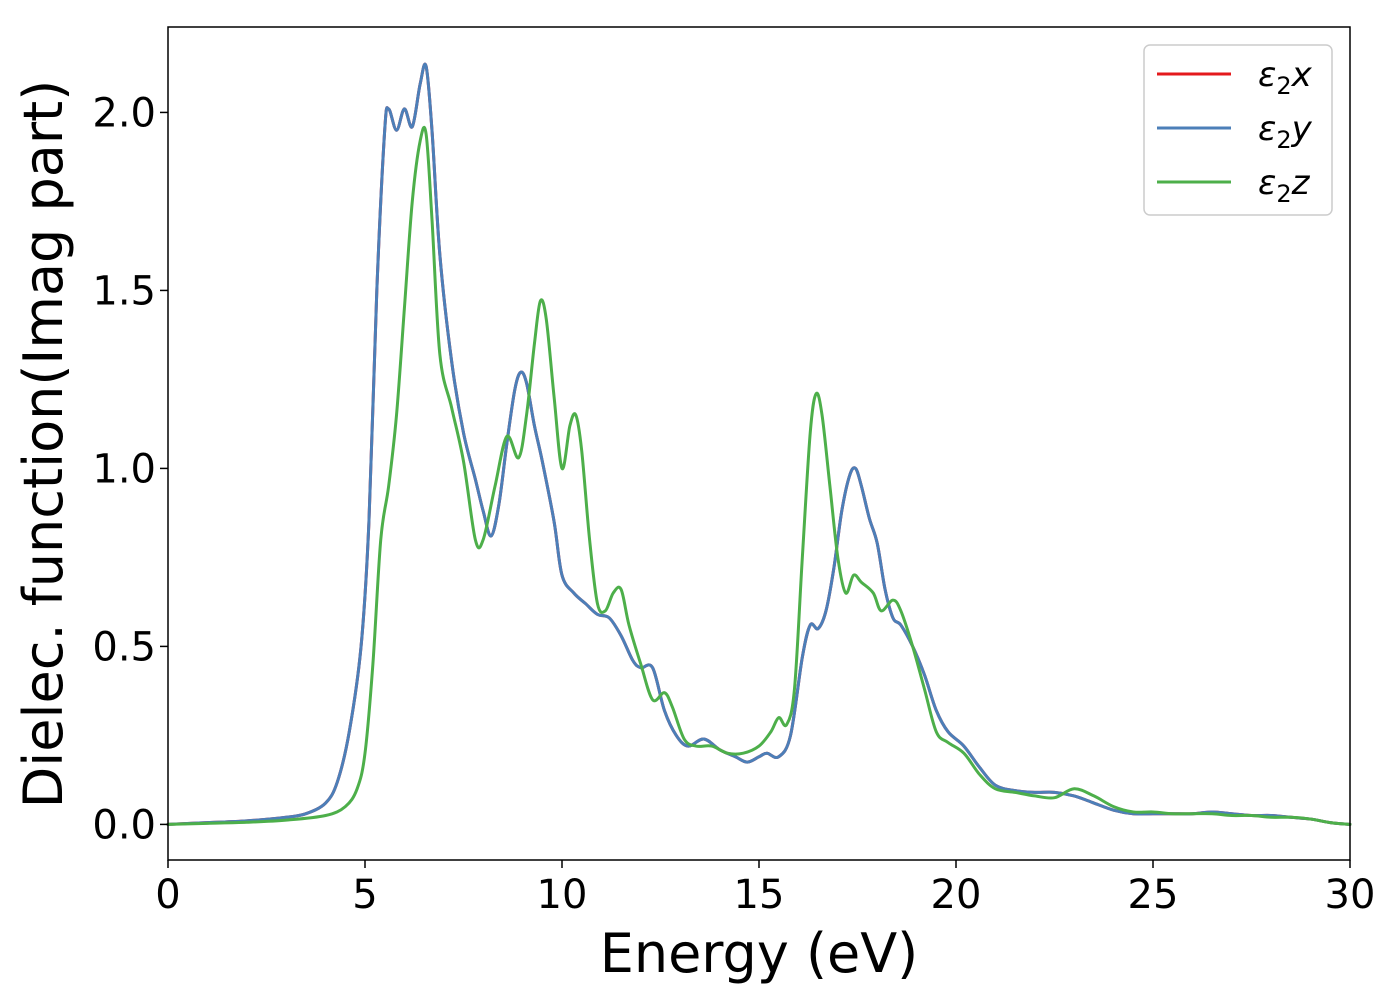 This screenshot has height=1005, width=1400. I want to click on x-tick-label: 25, so click(1153, 895).